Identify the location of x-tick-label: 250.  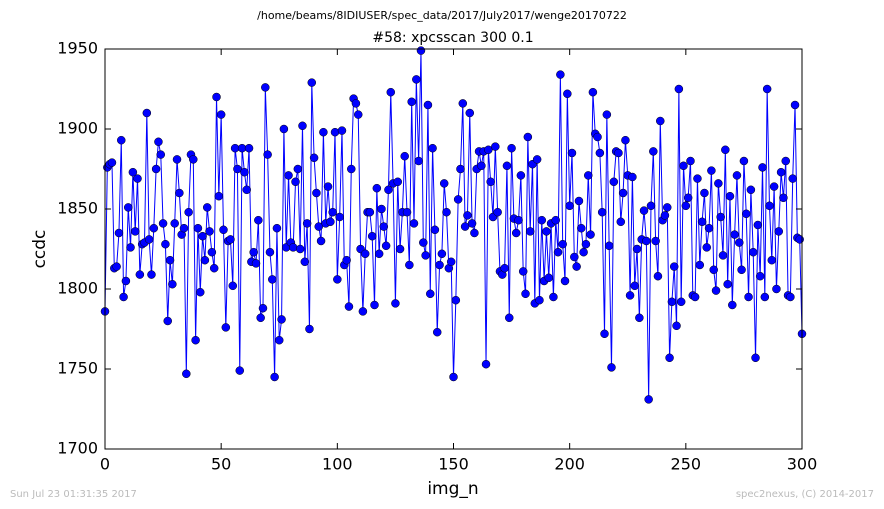
(686, 464).